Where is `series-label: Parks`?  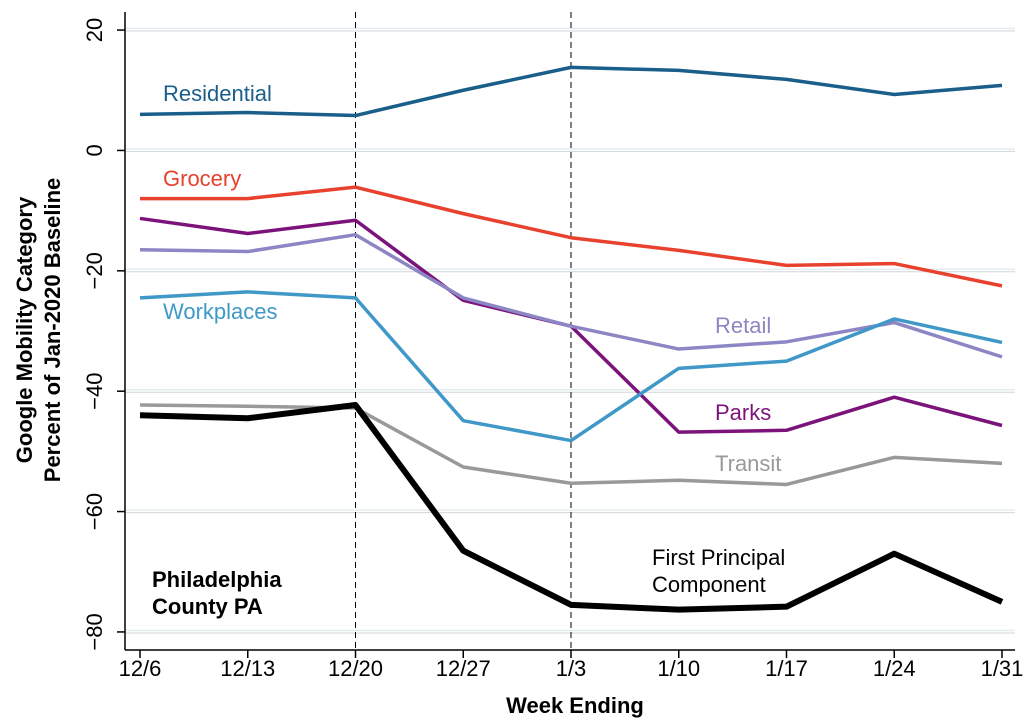 series-label: Parks is located at coordinates (743, 412).